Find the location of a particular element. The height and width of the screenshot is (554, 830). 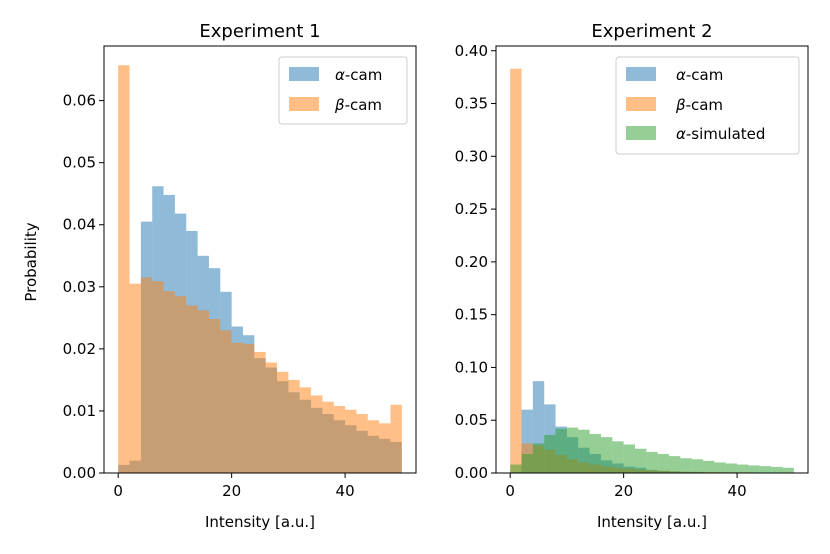

y-tick-label: 0.20 is located at coordinates (471, 262).